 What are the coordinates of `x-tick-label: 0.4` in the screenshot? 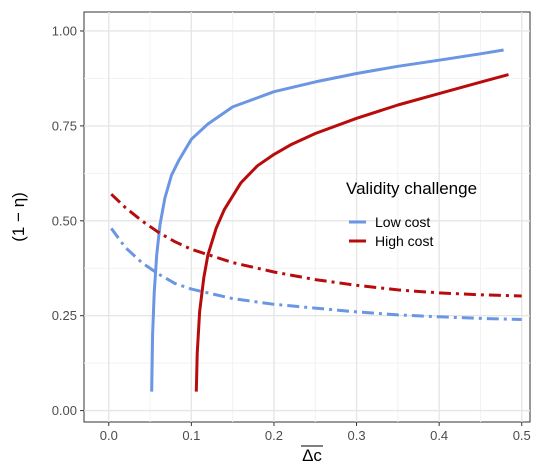 It's located at (439, 435).